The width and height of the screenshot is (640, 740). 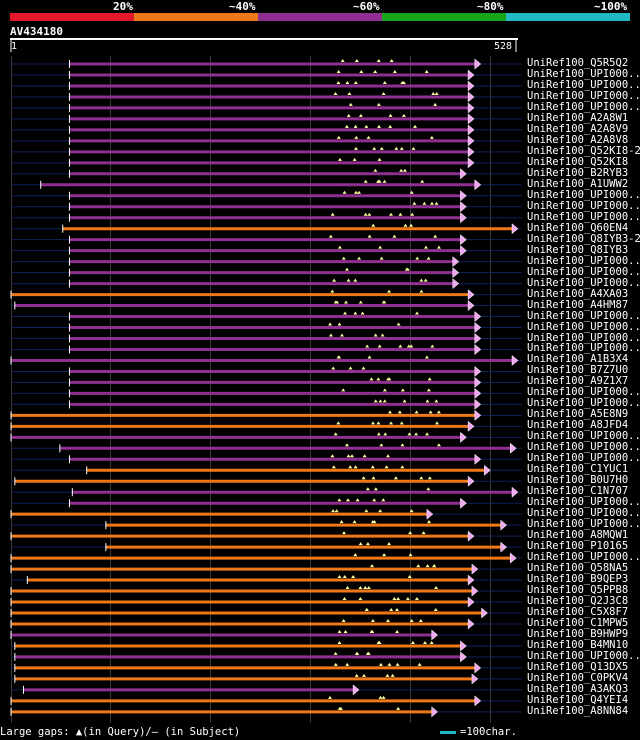 What do you see at coordinates (578, 491) in the screenshot?
I see `hit-label: UniRef100_C1N707` at bounding box center [578, 491].